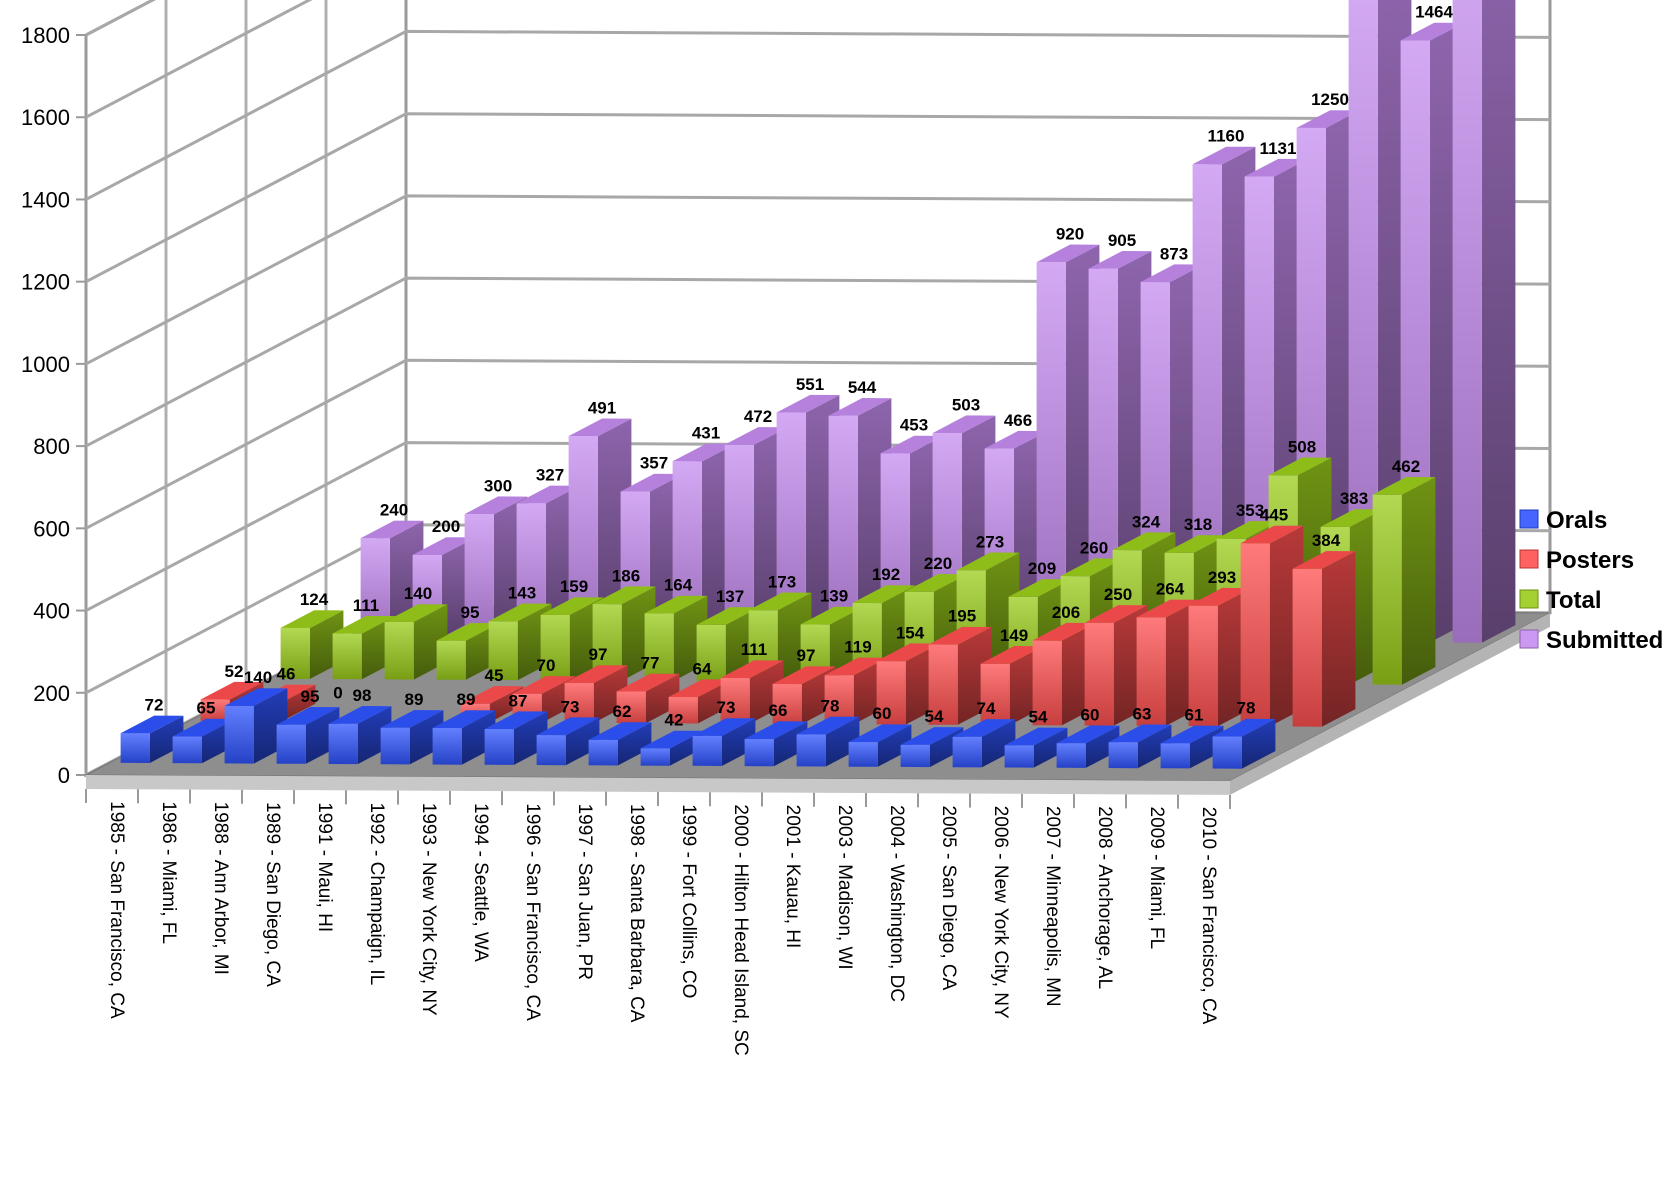 Image resolution: width=1676 pixels, height=1184 pixels. What do you see at coordinates (574, 586) in the screenshot?
I see `data-label: 159` at bounding box center [574, 586].